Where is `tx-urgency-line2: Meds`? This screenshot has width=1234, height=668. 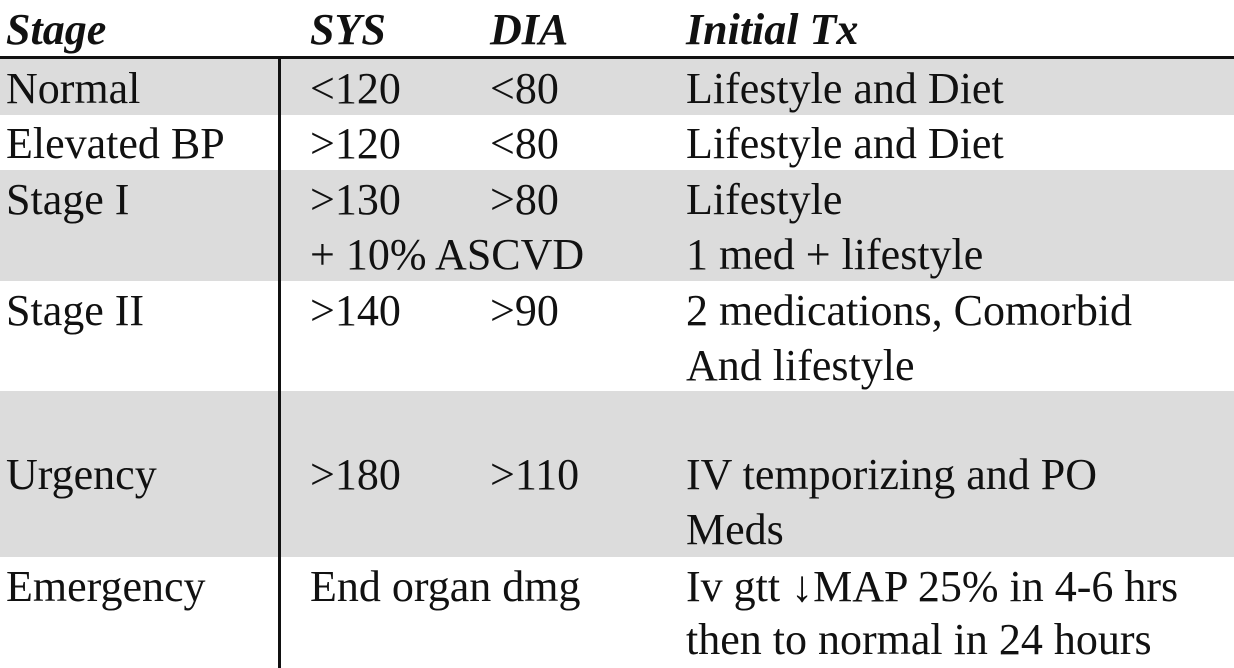
tx-urgency-line2: Meds is located at coordinates (735, 529).